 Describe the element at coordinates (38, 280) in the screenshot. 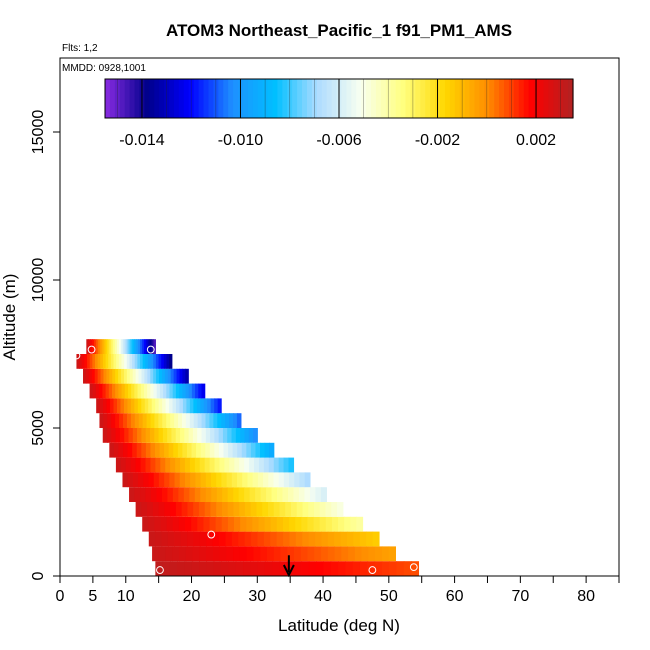

I see `y-tick-label: 10000` at that location.